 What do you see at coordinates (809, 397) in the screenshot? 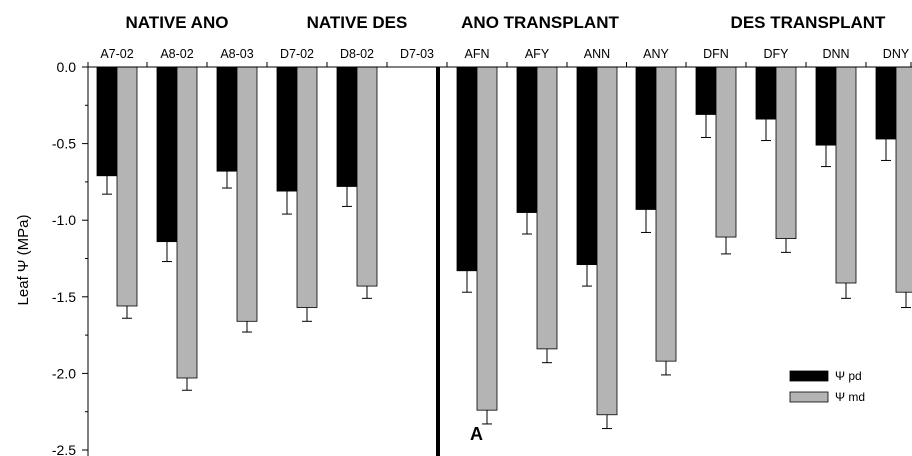
I see `legend-swatch-md` at bounding box center [809, 397].